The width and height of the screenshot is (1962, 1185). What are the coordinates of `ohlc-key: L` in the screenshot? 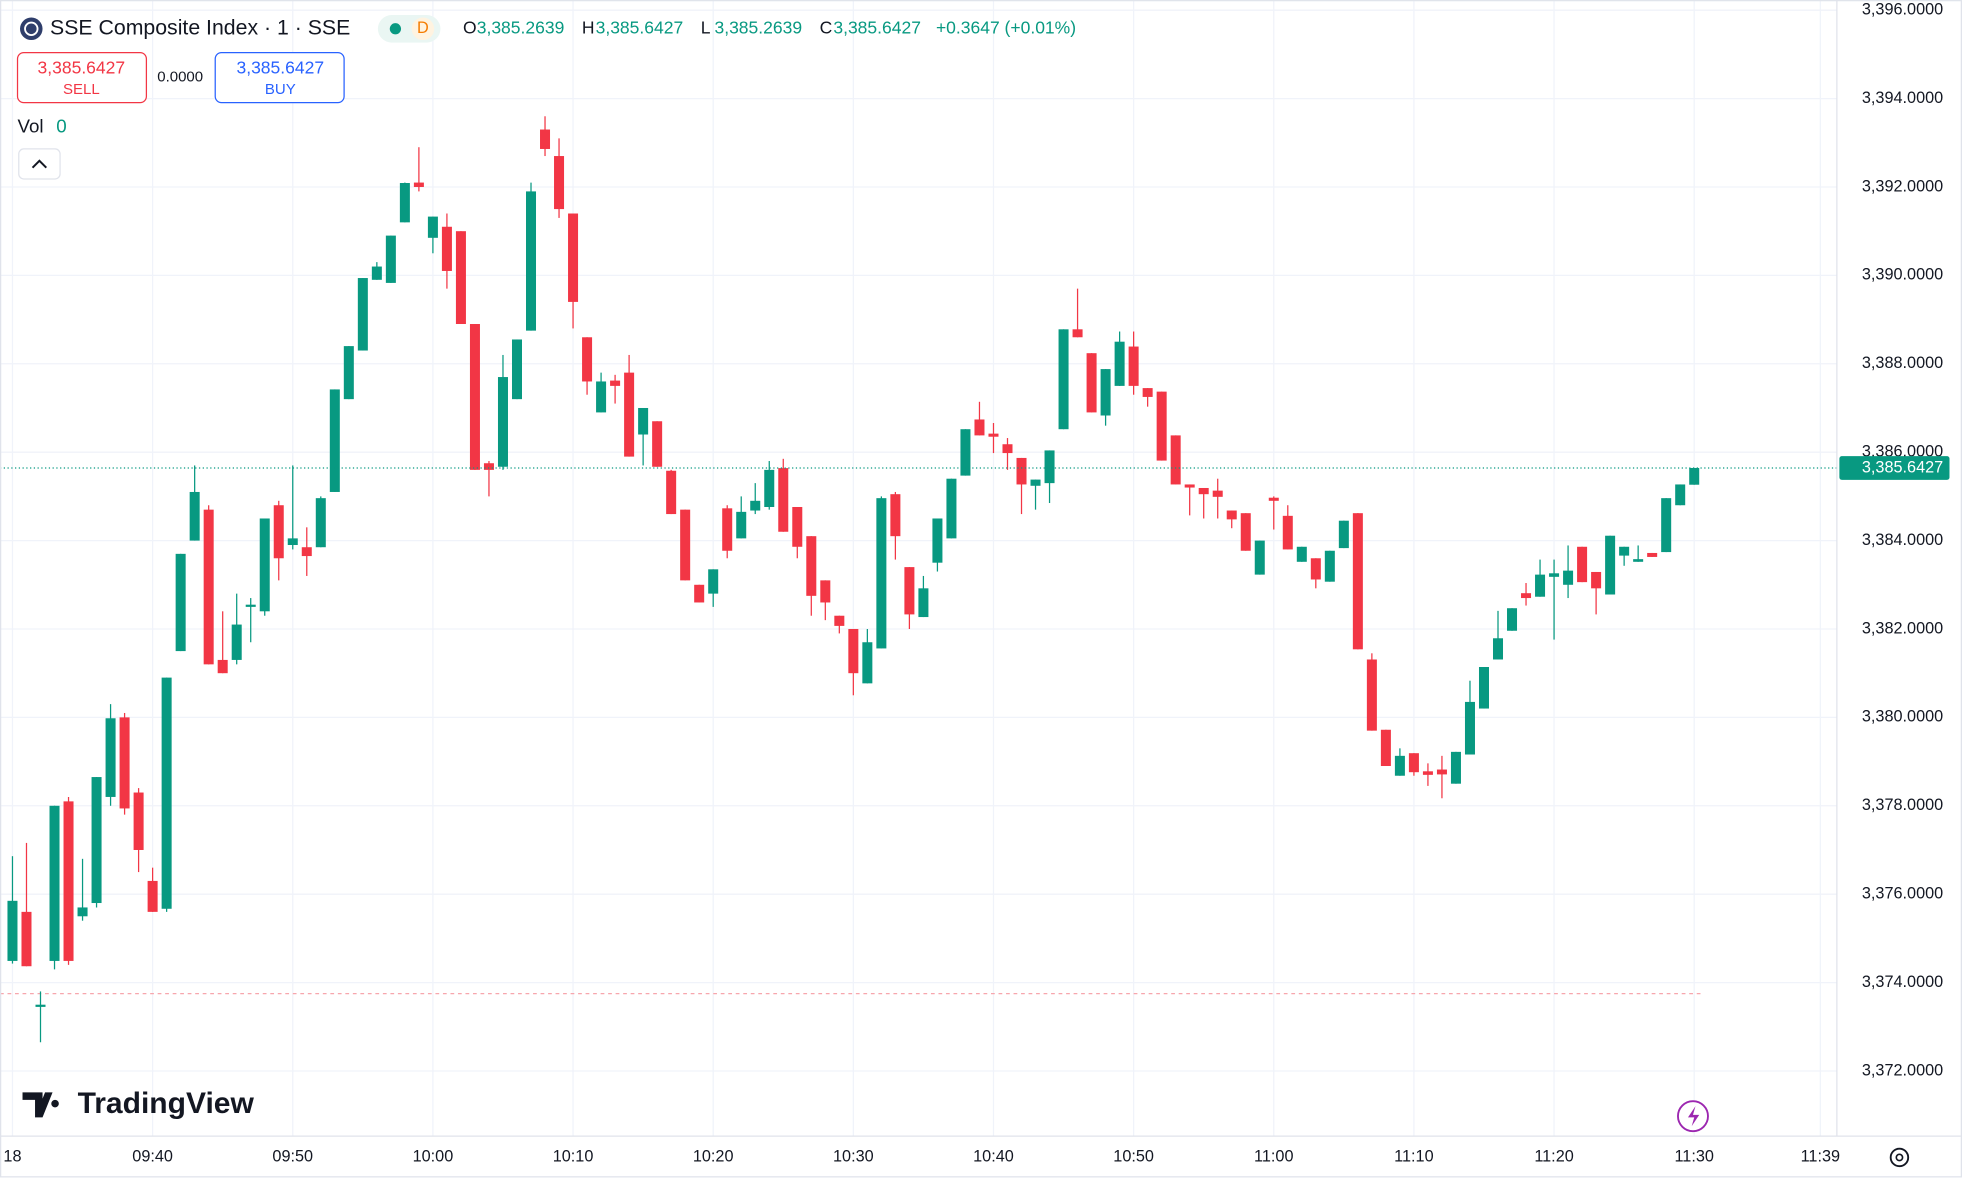 It's located at (706, 27).